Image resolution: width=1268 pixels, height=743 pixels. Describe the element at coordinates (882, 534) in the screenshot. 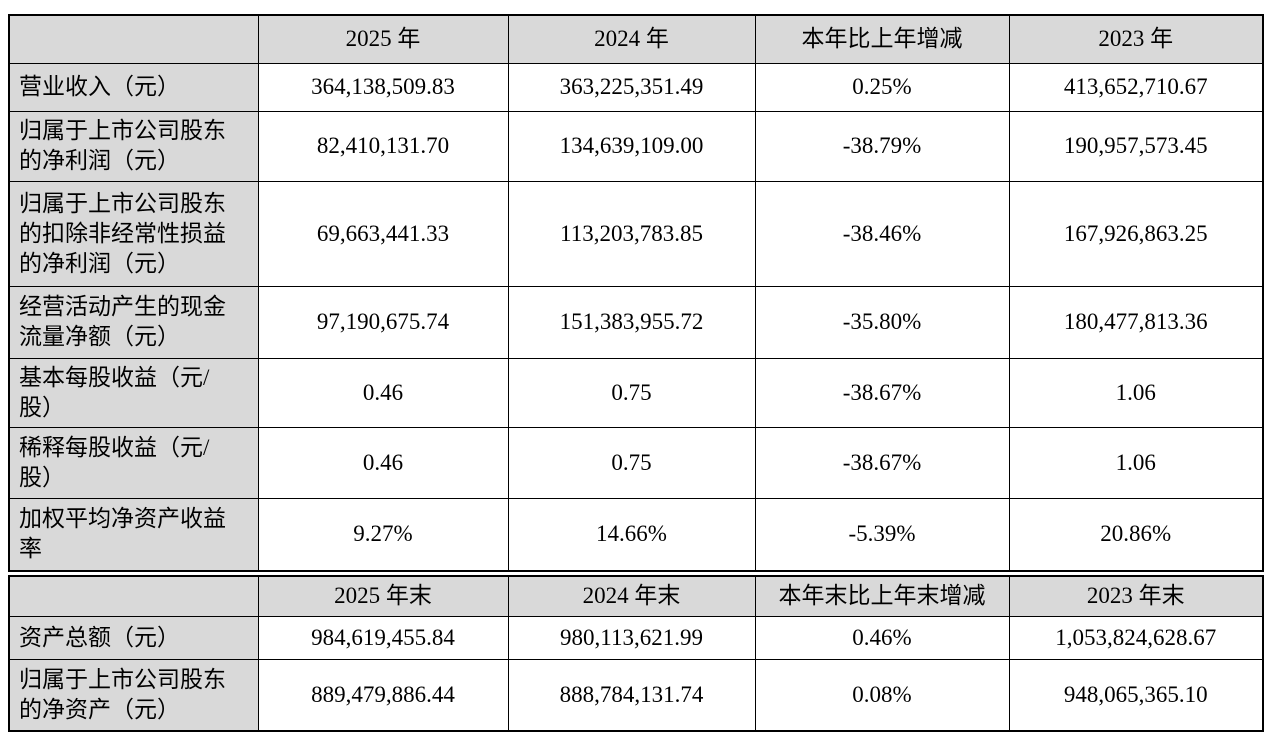

I see `value-change-cell: -5.39%` at that location.